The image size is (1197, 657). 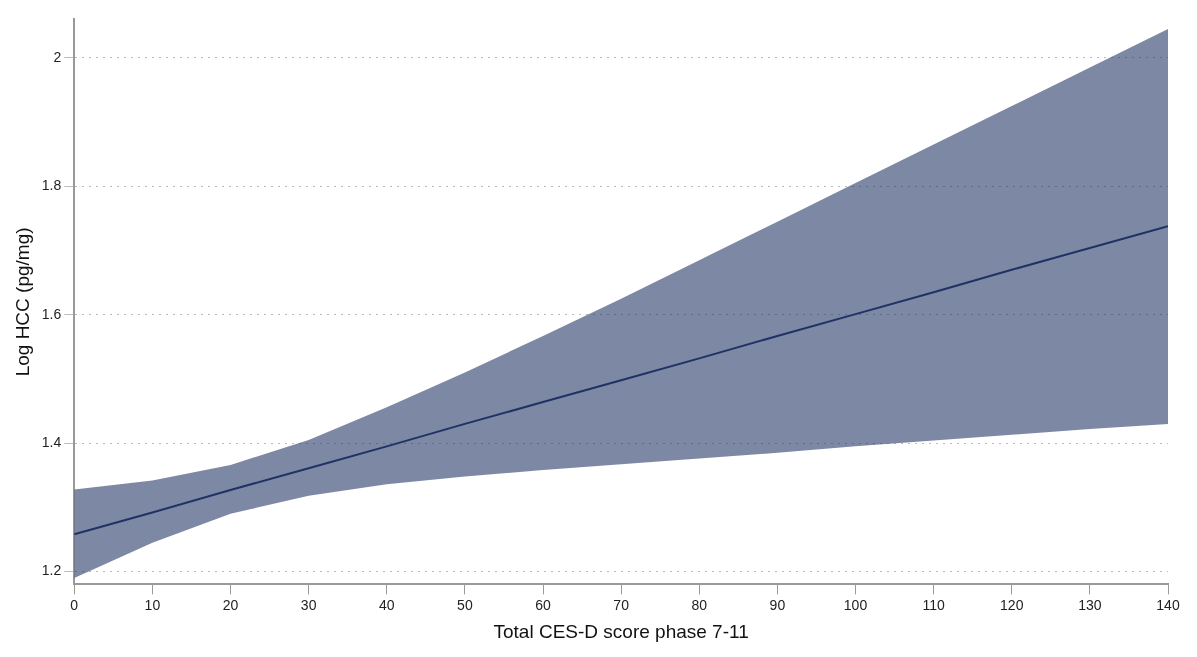 What do you see at coordinates (1012, 604) in the screenshot?
I see `x-tick-label: 120` at bounding box center [1012, 604].